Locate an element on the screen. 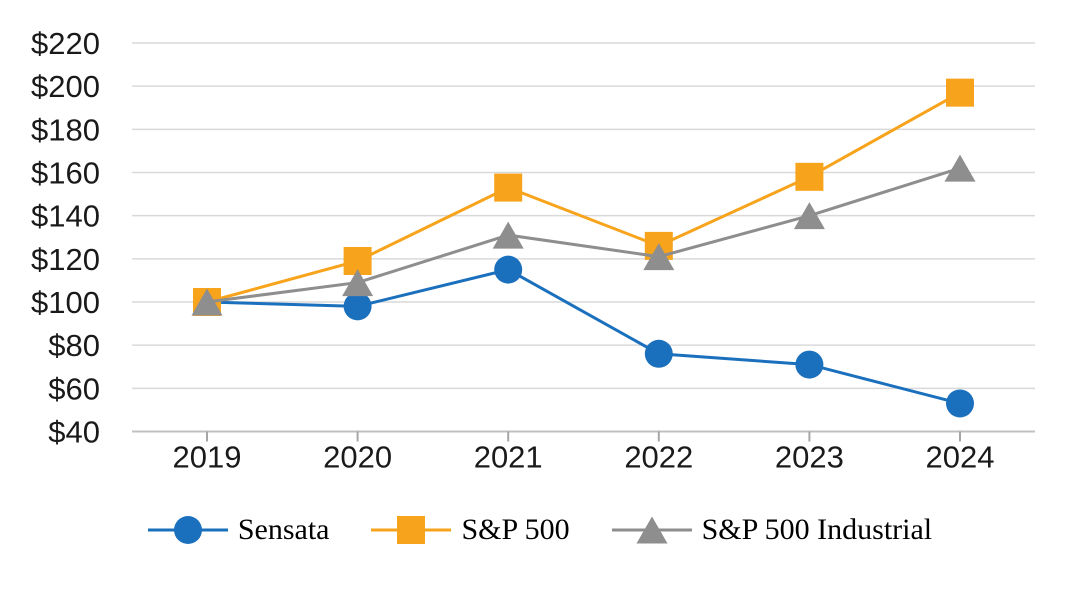  x-axis-tick-label: 2022 is located at coordinates (658, 457).